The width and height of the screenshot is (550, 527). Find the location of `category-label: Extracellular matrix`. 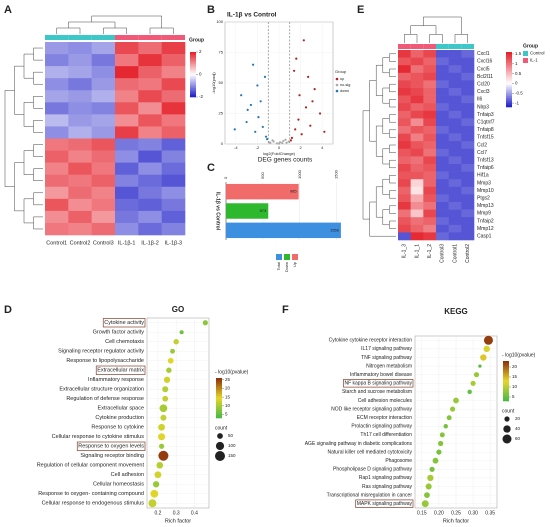

category-label: Extracellular matrix is located at coordinates (120, 371).